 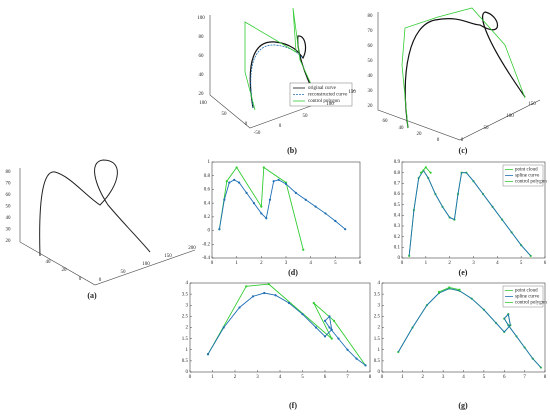 I want to click on y-tick-label: 2, so click(x=379, y=328).